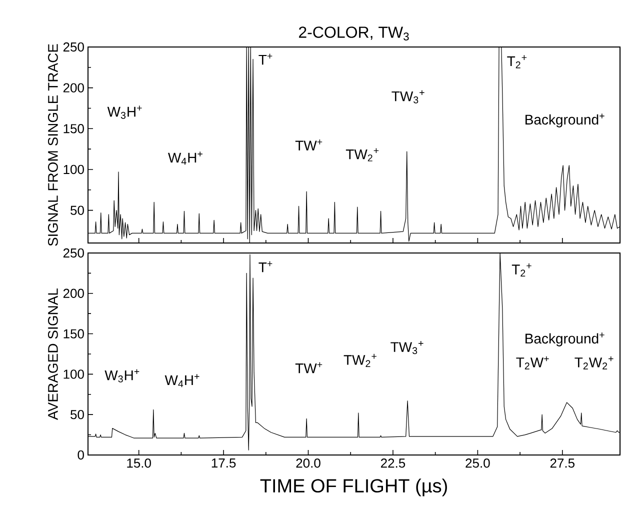 This screenshot has height=518, width=621. I want to click on x-tick-label: 17.5, so click(224, 463).